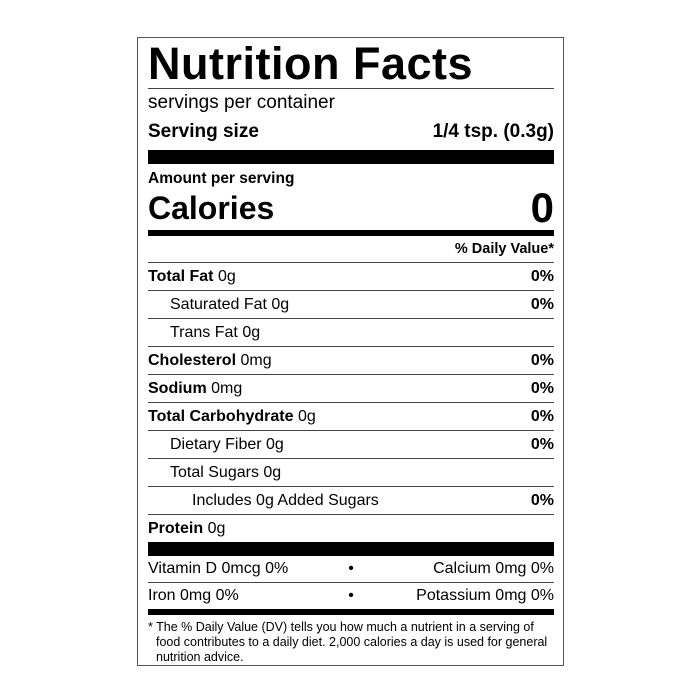 This screenshot has height=700, width=700. What do you see at coordinates (351, 416) in the screenshot?
I see `nutrient-row: Total Carbohydrate 0g 0%` at bounding box center [351, 416].